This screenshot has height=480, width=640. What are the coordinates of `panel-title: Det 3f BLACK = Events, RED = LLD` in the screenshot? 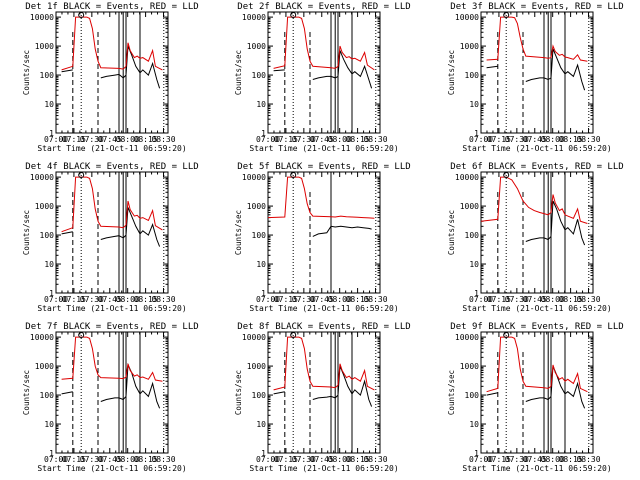 It's located at (536, 7).